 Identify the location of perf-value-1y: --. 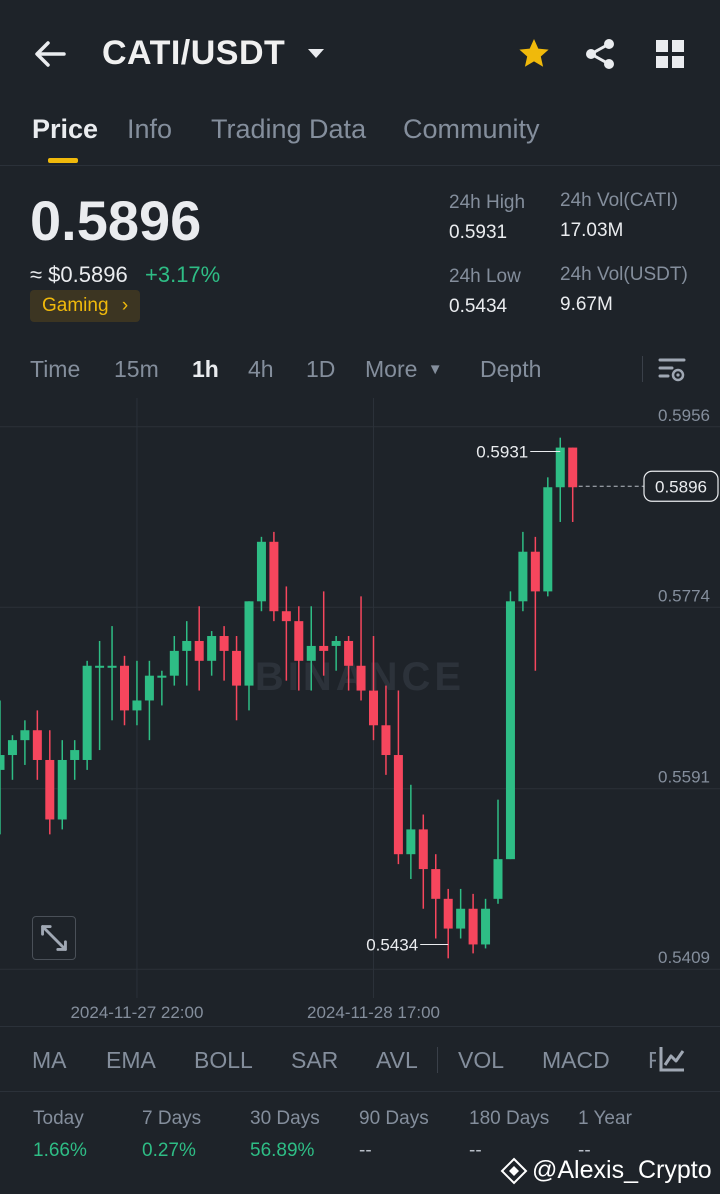
(584, 1150).